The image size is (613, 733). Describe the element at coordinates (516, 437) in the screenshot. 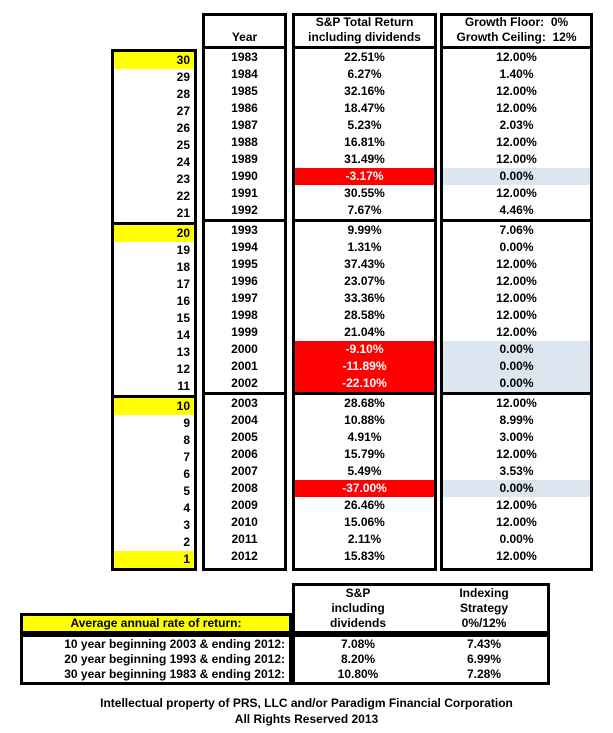

I see `growth-cell: 3.00%` at that location.